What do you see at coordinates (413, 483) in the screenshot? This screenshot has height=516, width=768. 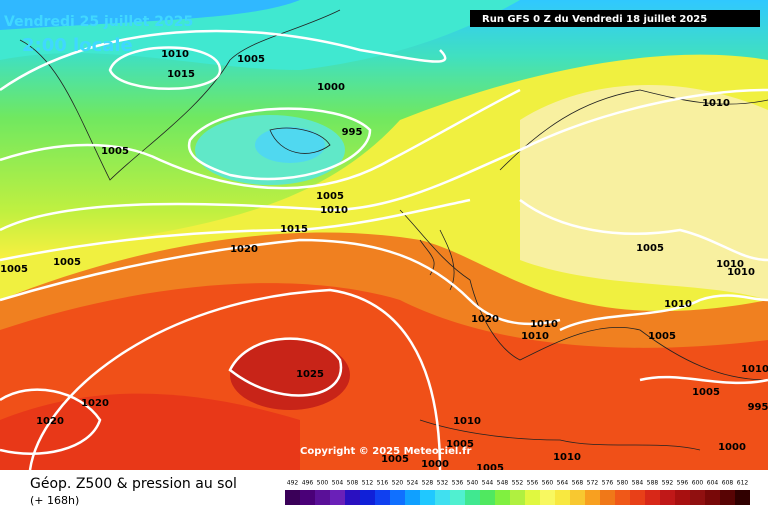 I see `legend-value: 524` at bounding box center [413, 483].